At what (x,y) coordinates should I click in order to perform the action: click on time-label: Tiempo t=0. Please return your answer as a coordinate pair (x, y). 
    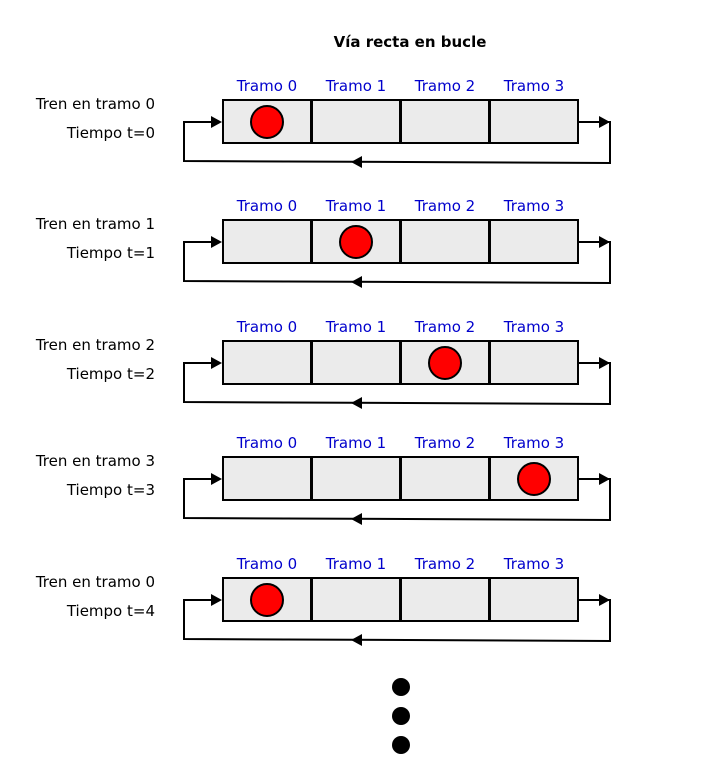
    Looking at the image, I should click on (110, 133).